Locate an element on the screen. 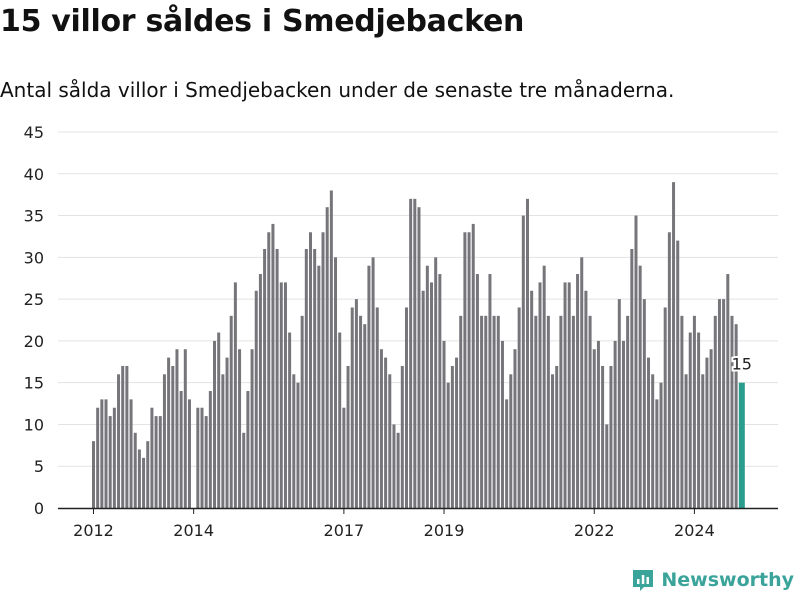  newsworthy-logo-icon is located at coordinates (643, 580).